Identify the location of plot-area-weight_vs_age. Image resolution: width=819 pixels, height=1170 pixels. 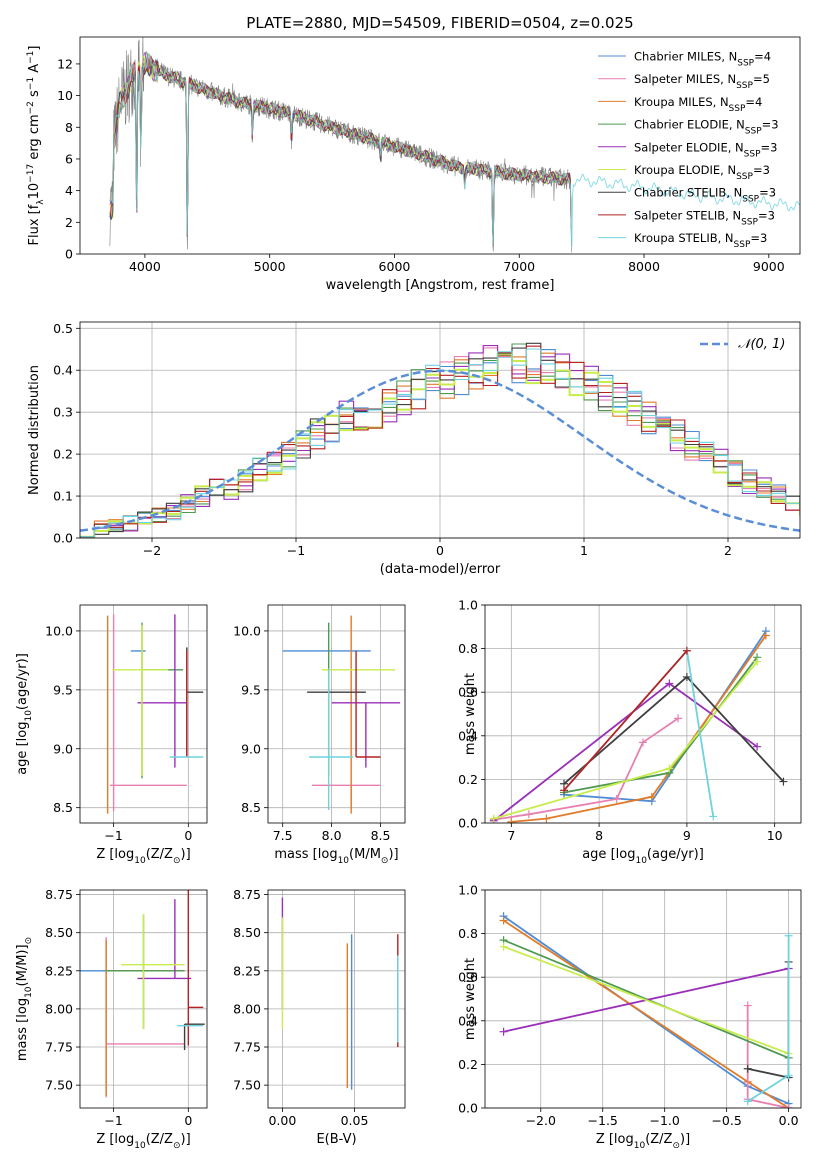
(638, 725).